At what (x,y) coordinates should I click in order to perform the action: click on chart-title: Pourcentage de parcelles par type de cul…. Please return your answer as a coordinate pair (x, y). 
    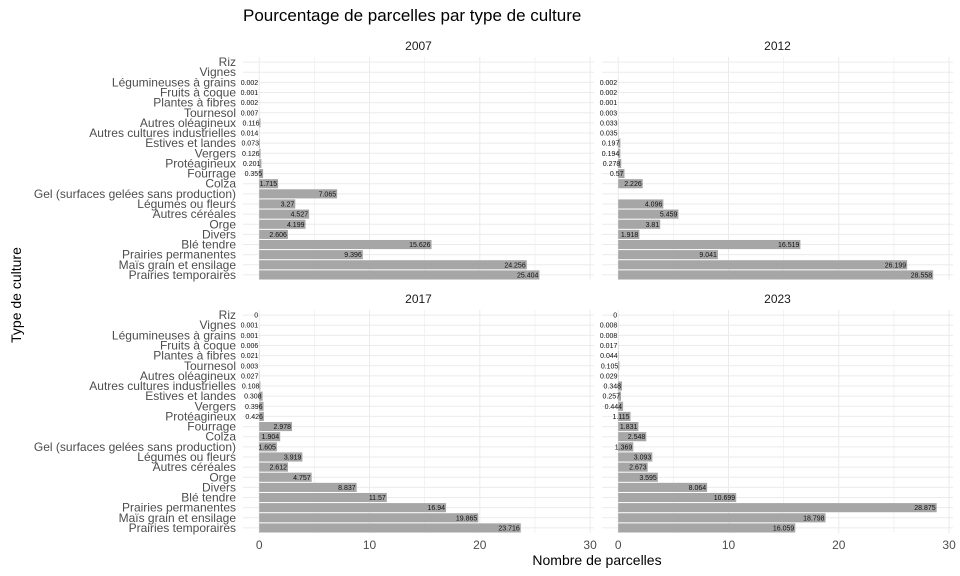
    Looking at the image, I should click on (412, 15).